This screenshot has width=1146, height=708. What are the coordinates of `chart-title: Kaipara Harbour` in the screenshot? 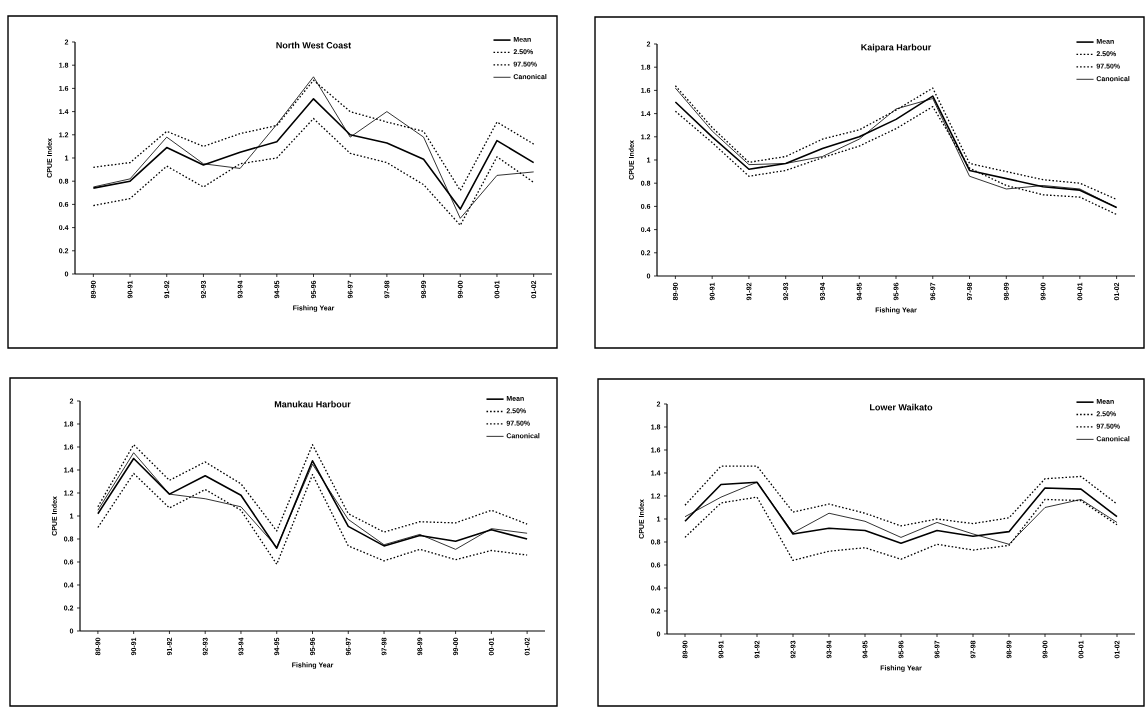 It's located at (896, 48).